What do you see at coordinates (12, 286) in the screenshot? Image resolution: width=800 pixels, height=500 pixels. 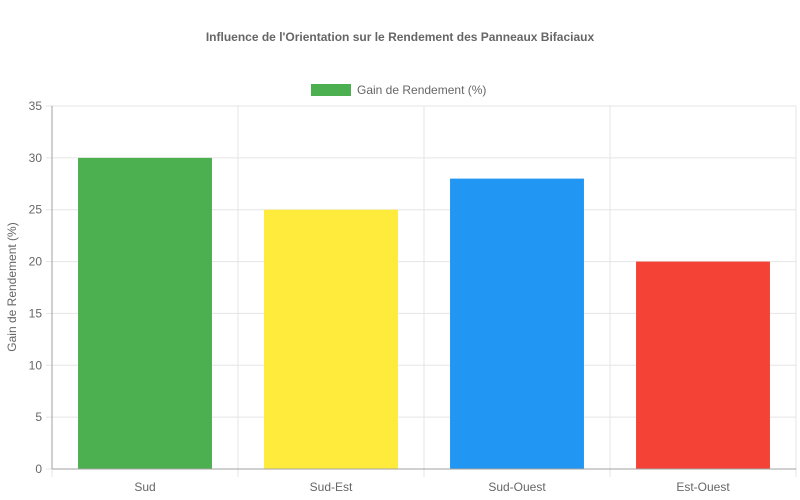 I see `y-axis-title: Gain de Rendement (%)` at bounding box center [12, 286].